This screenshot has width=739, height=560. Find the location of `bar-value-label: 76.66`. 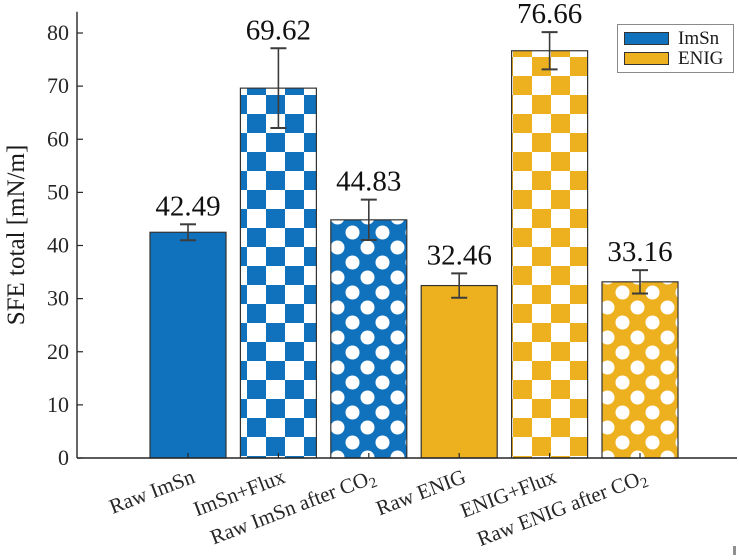

bar-value-label: 76.66 is located at coordinates (549, 15).